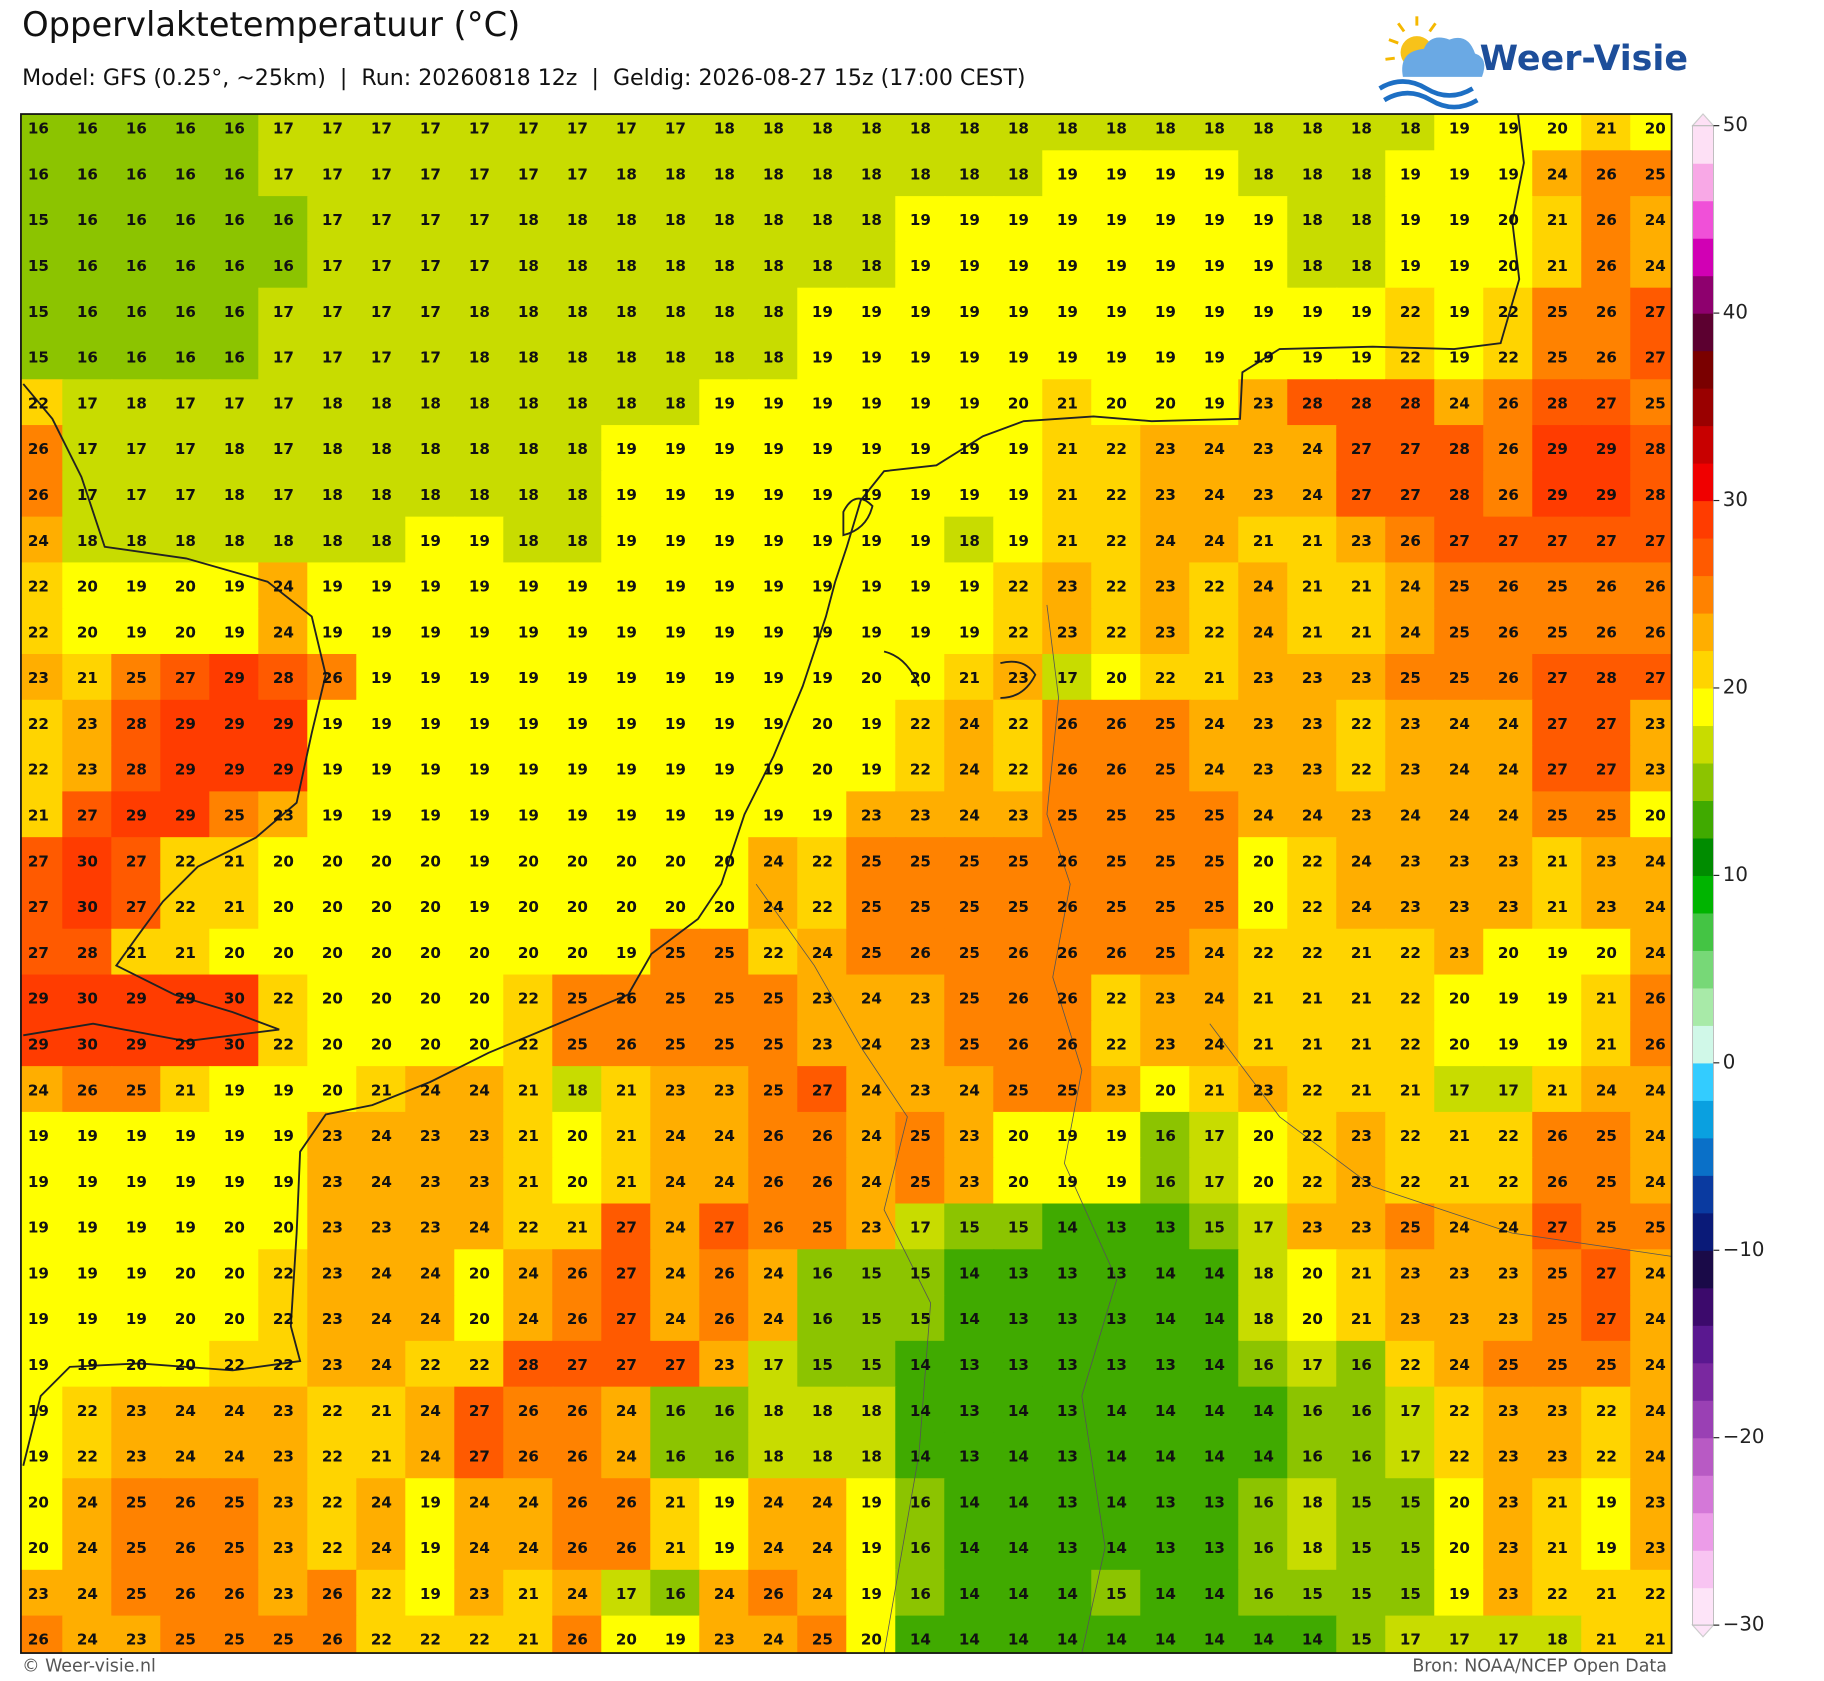  What do you see at coordinates (38, 1044) in the screenshot?
I see `temperature-label: 29` at bounding box center [38, 1044].